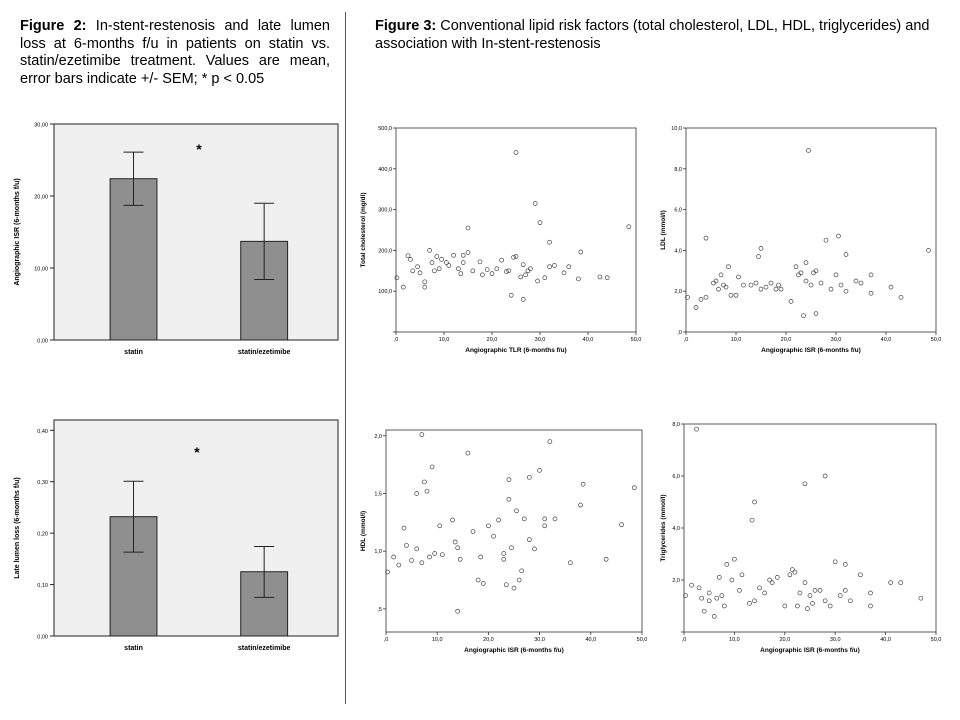  What do you see at coordinates (886, 340) in the screenshot?
I see `x-tick-label: 40,0` at bounding box center [886, 340].